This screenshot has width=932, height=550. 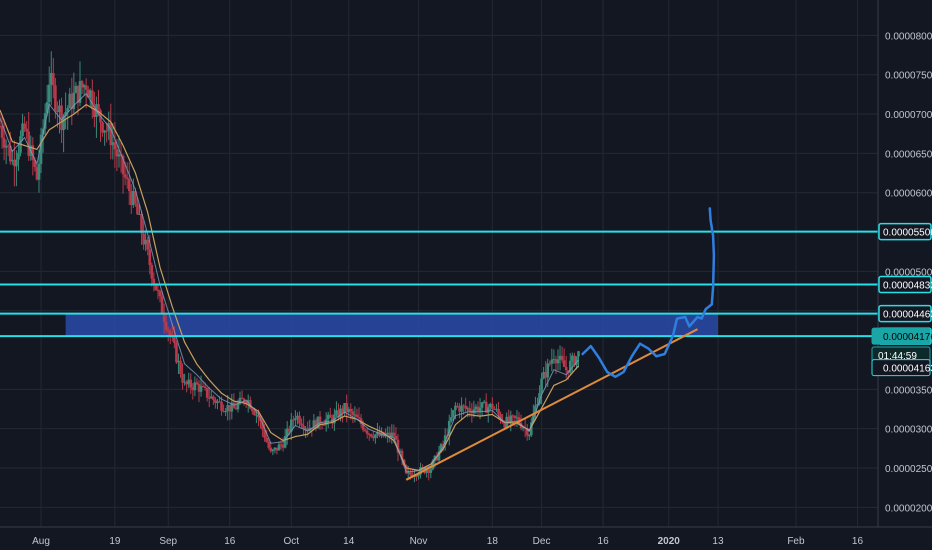 What do you see at coordinates (907, 233) in the screenshot?
I see `level-price-text: 0.00005506` at bounding box center [907, 233].